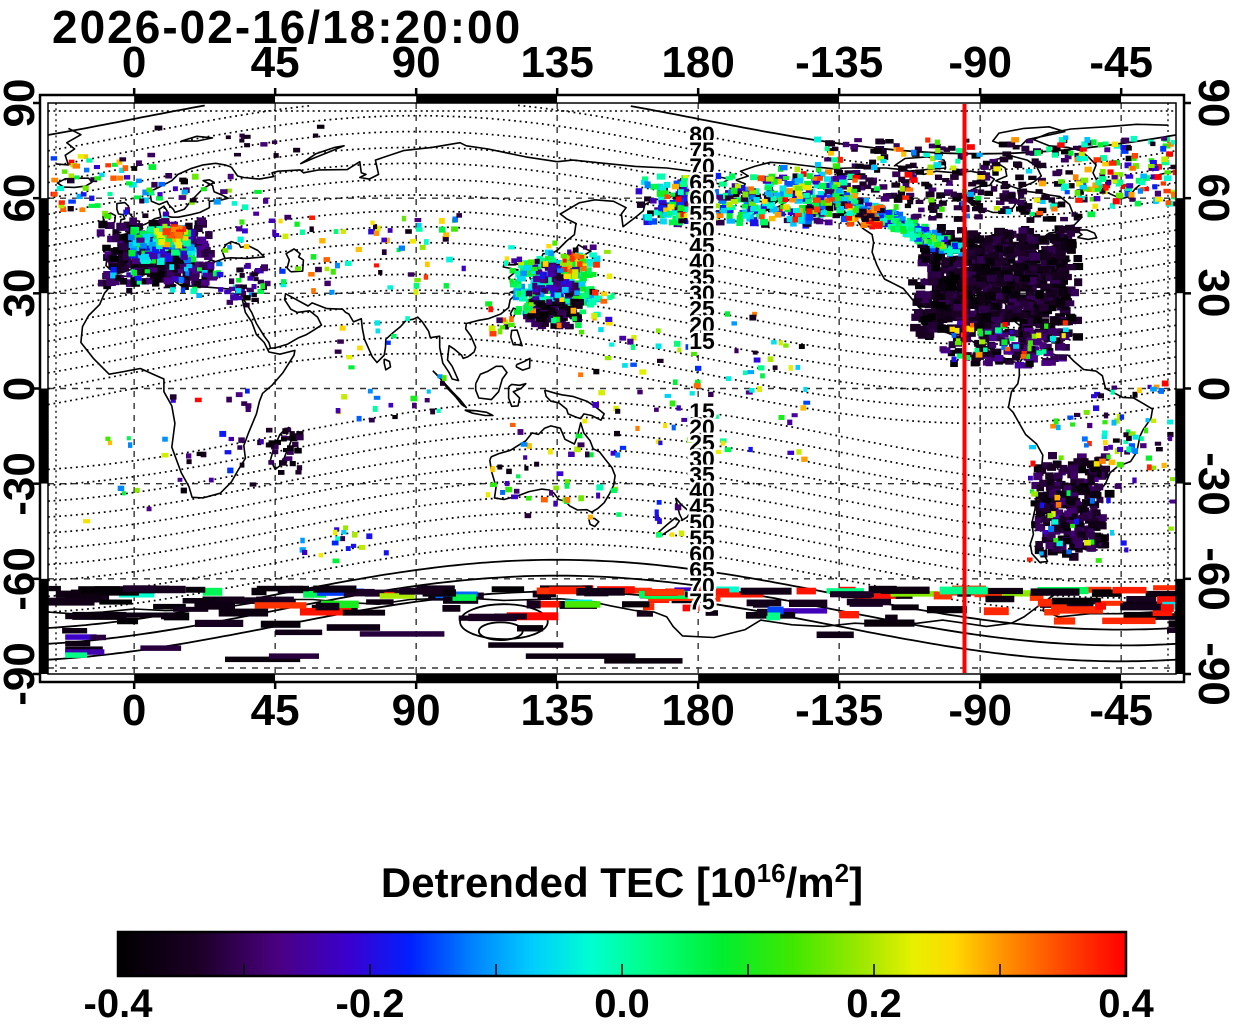  I want to click on lat-tick-label-right: 0, so click(1213, 388).